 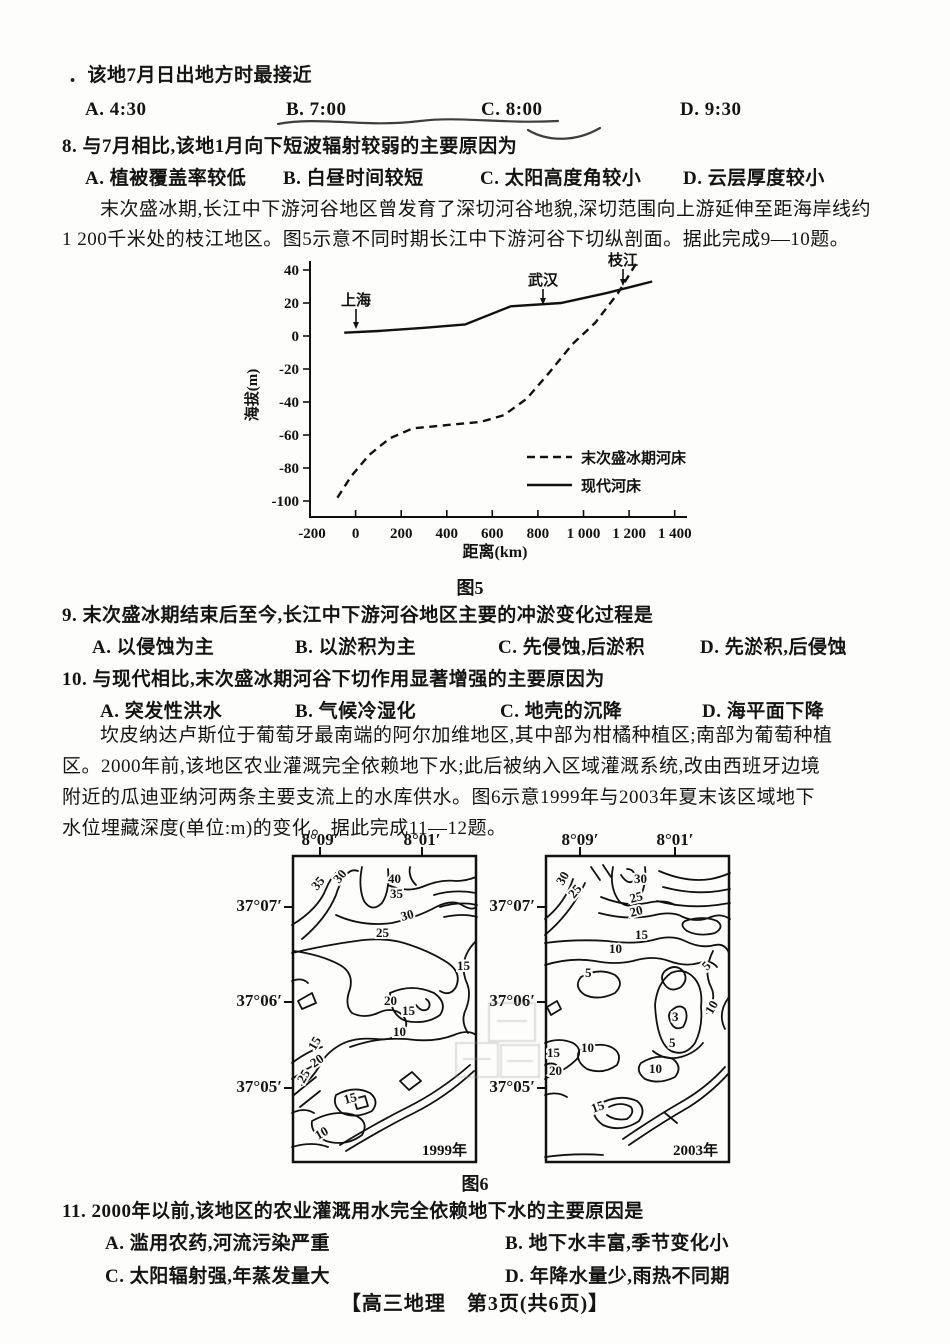 I want to click on x-tick: 800, so click(x=538, y=534).